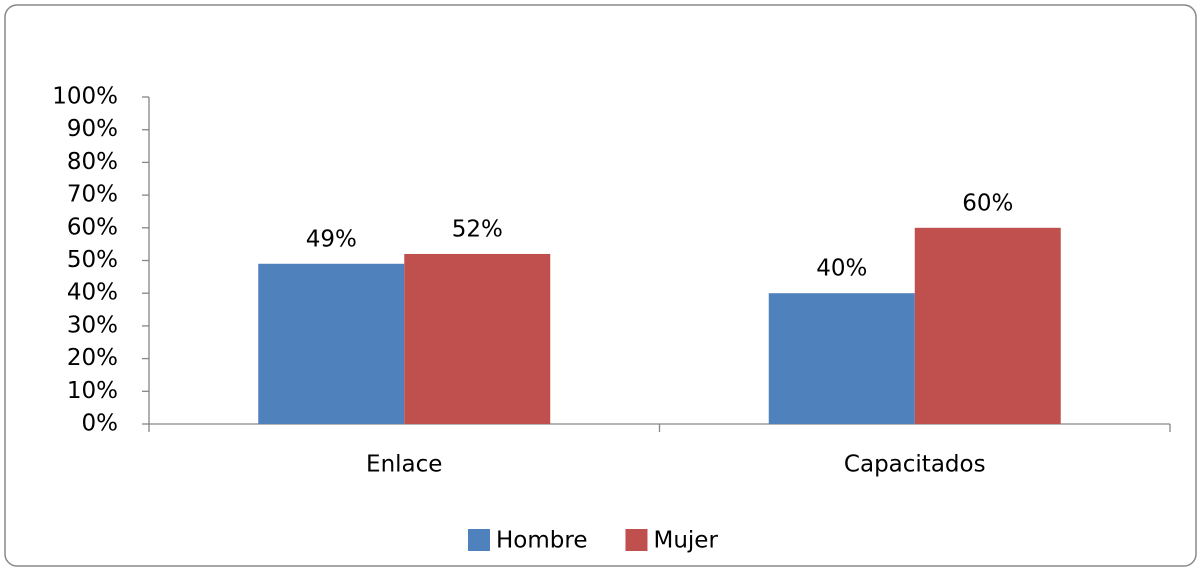  I want to click on y-tick-label: 20%, so click(92, 358).